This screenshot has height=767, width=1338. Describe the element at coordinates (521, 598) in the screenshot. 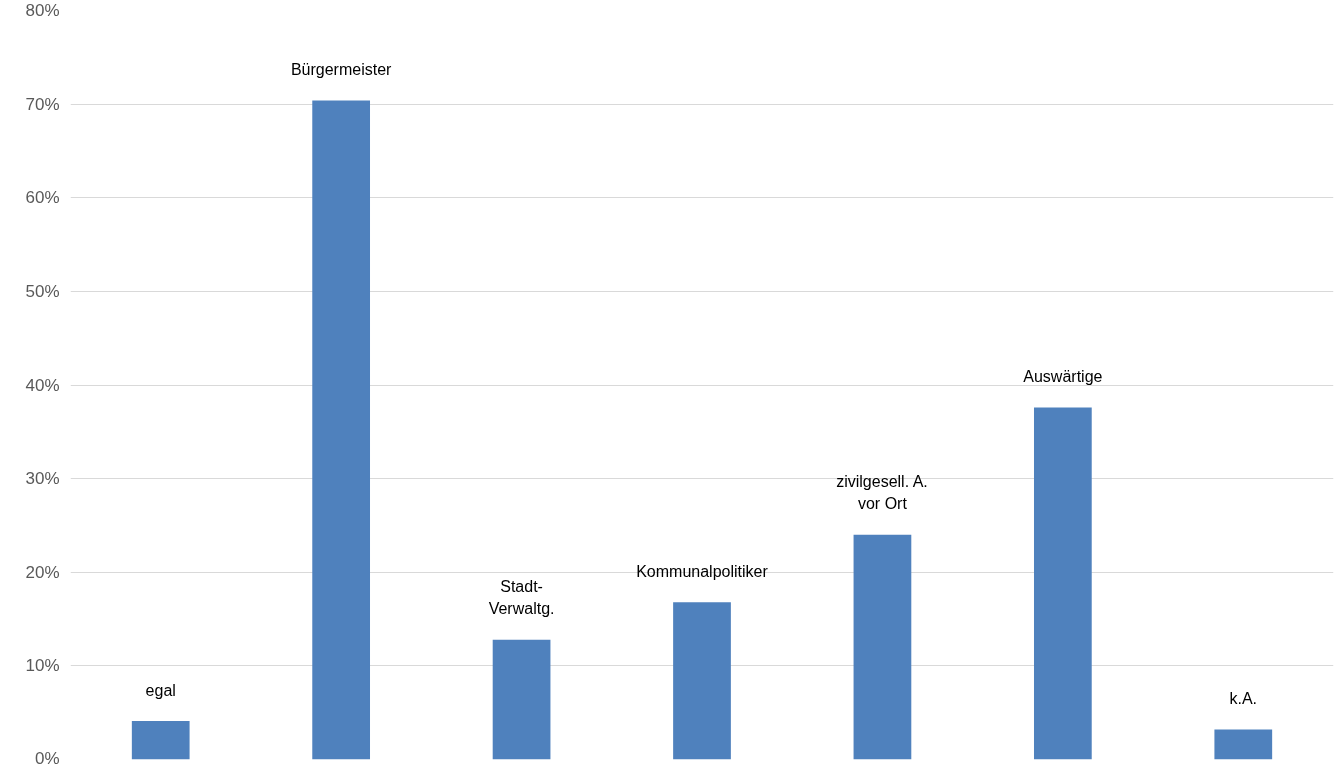

I see `x-tick-label: Stadt- Verwaltg.` at that location.